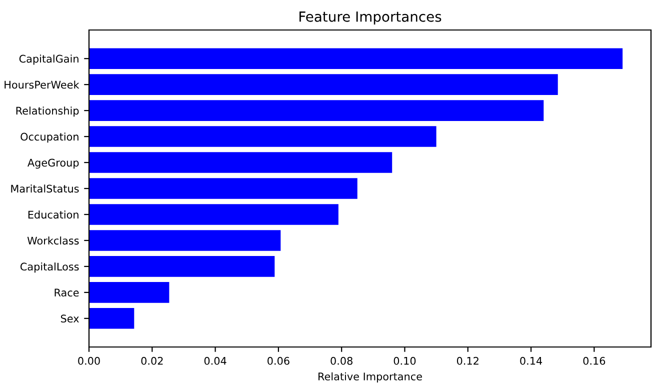 The image size is (656, 387). What do you see at coordinates (45, 188) in the screenshot?
I see `y-tick-label: MaritalStatus` at bounding box center [45, 188].